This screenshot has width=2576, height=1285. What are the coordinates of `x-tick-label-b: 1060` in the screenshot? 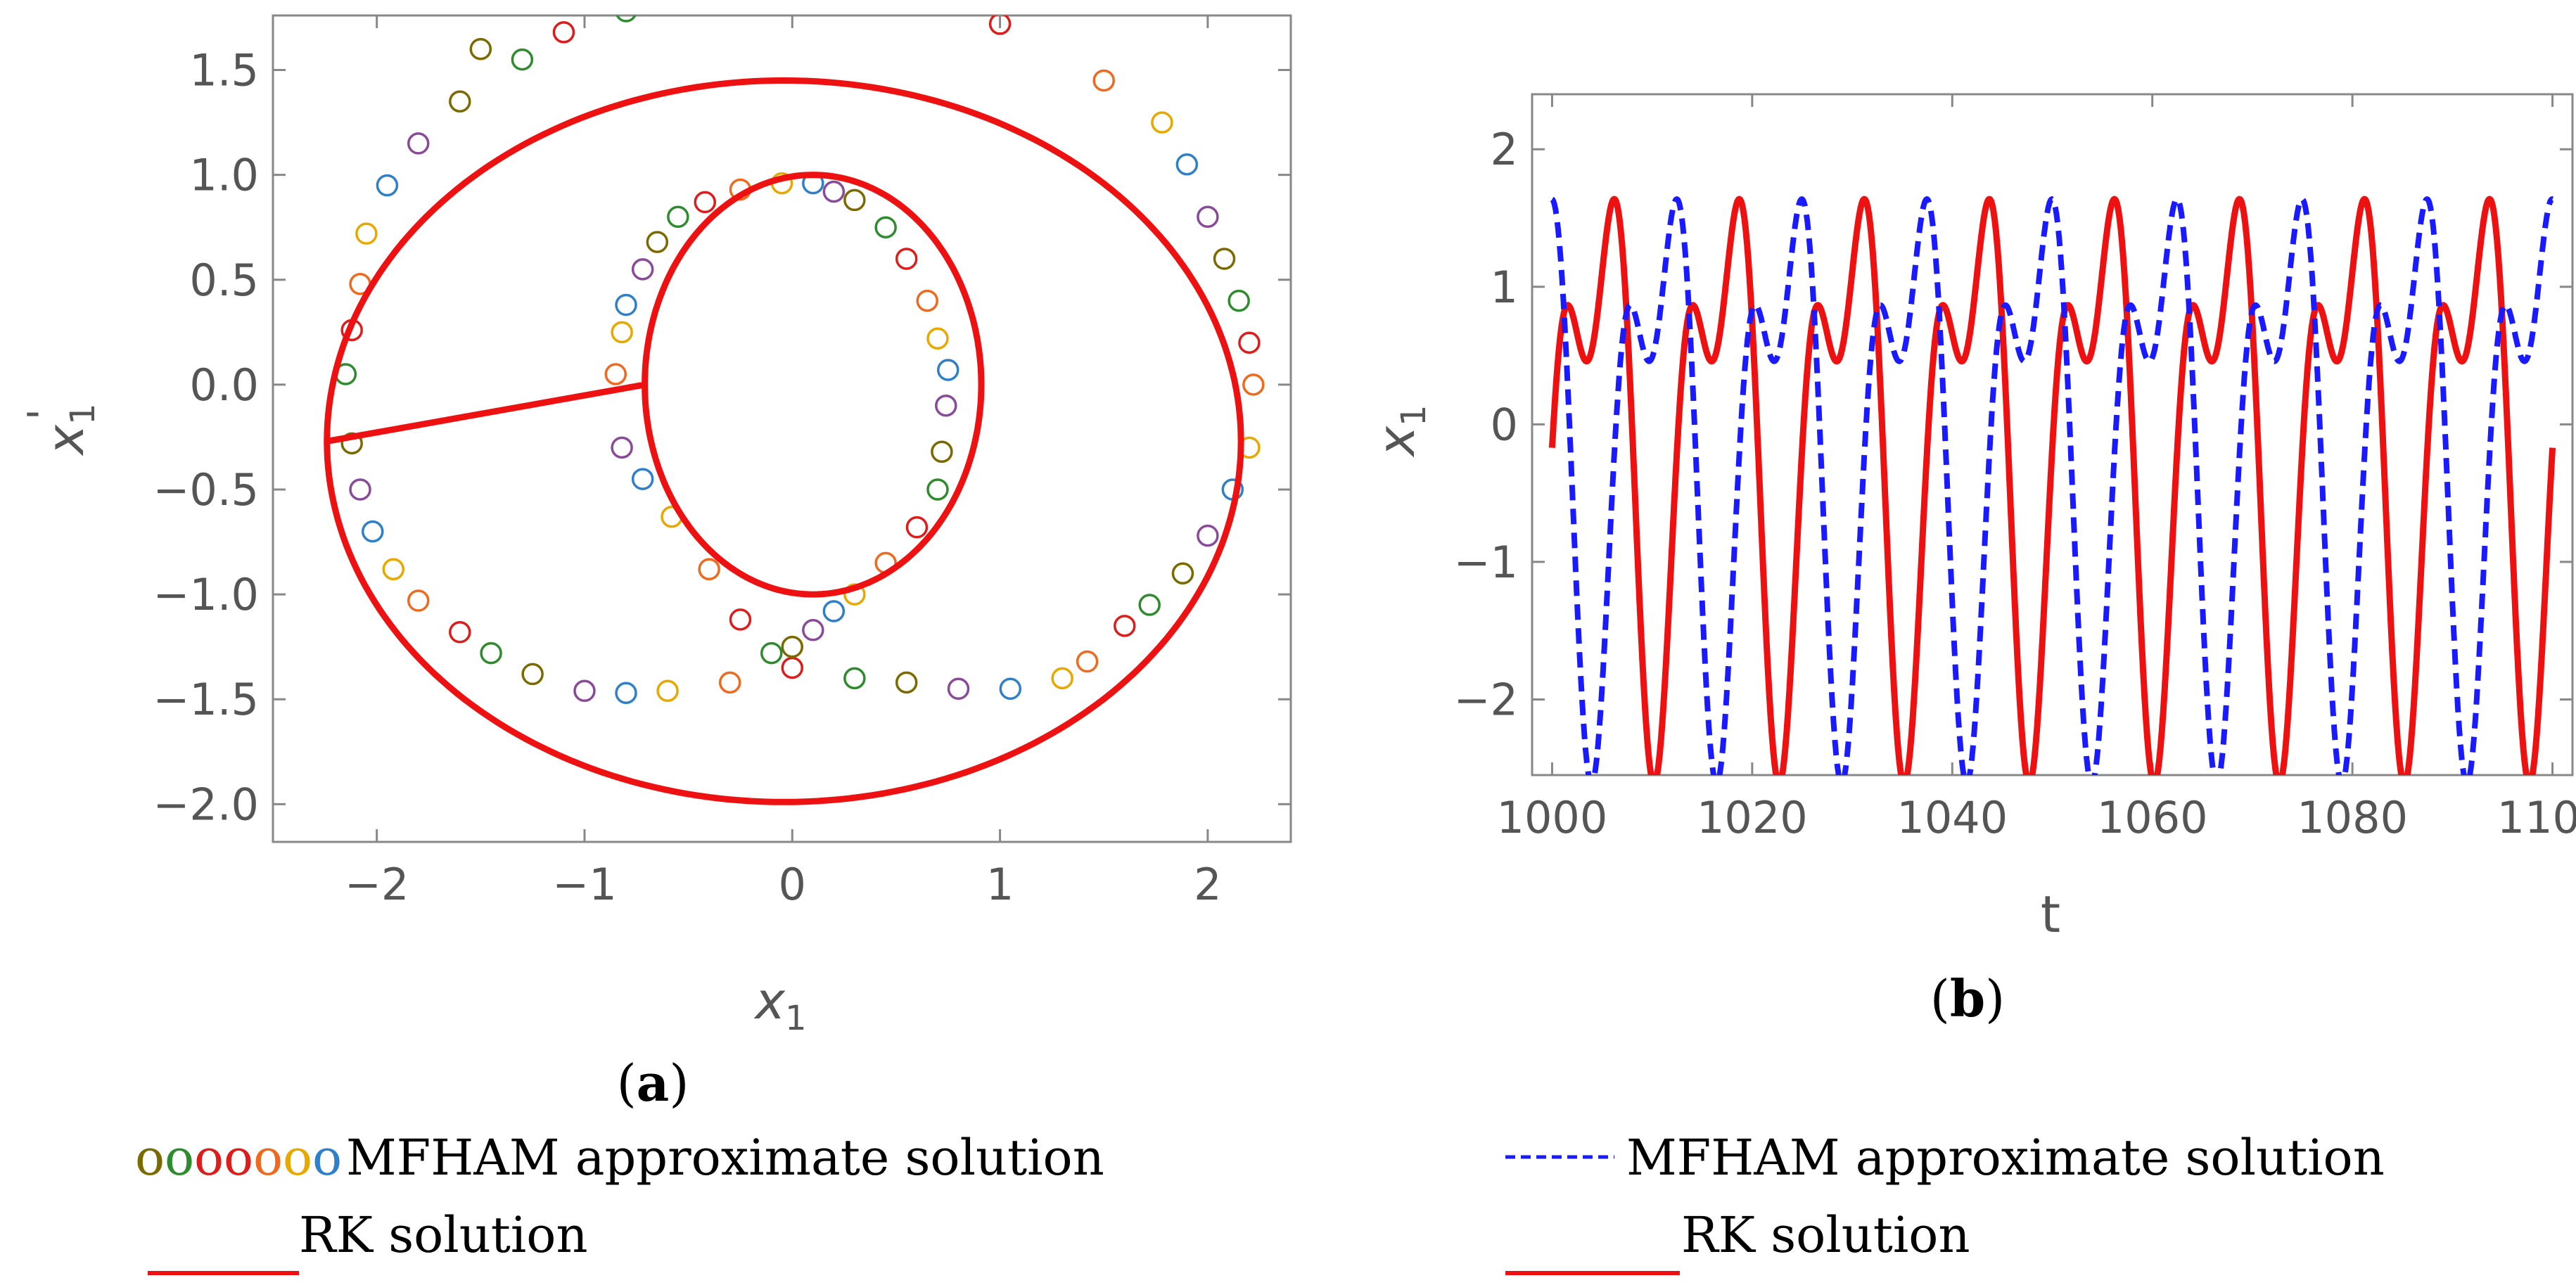 It's located at (2152, 817).